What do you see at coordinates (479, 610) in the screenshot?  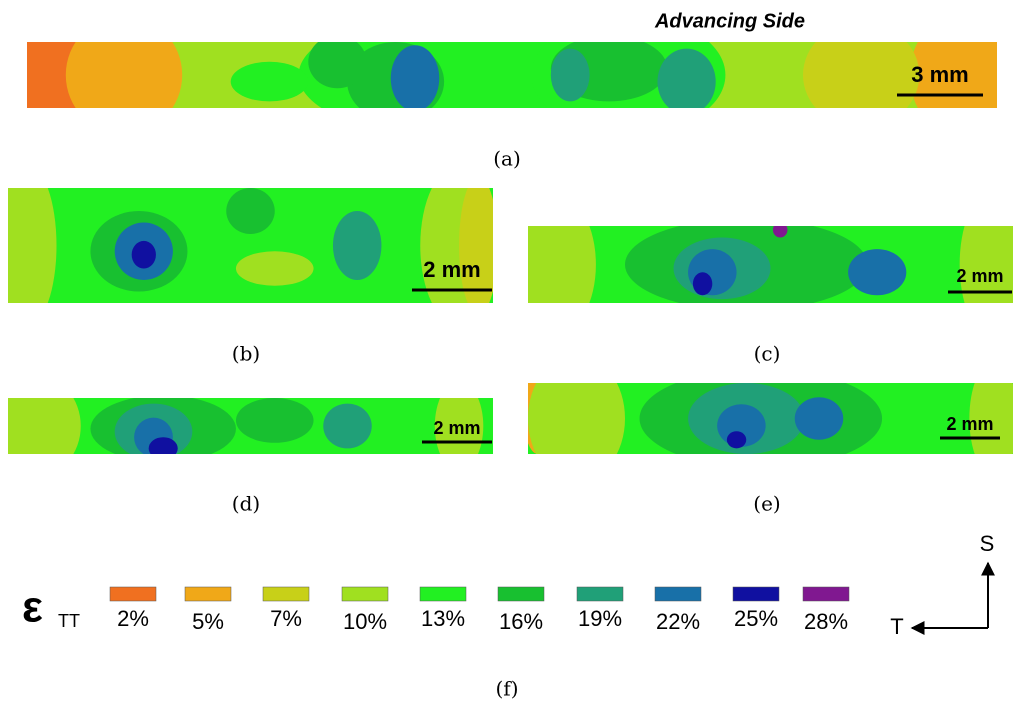 I see `legend: 2% 5% 7% 10% 13% 16% 19% 22% 25% 28%` at bounding box center [479, 610].